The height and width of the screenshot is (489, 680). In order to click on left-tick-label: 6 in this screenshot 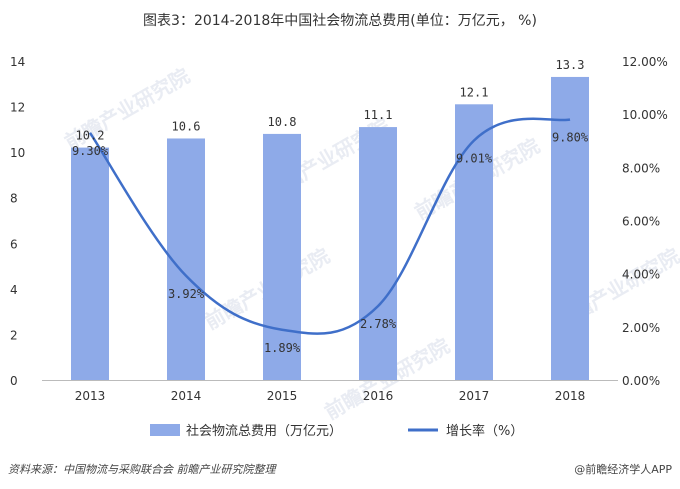, I will do `click(14, 244)`.